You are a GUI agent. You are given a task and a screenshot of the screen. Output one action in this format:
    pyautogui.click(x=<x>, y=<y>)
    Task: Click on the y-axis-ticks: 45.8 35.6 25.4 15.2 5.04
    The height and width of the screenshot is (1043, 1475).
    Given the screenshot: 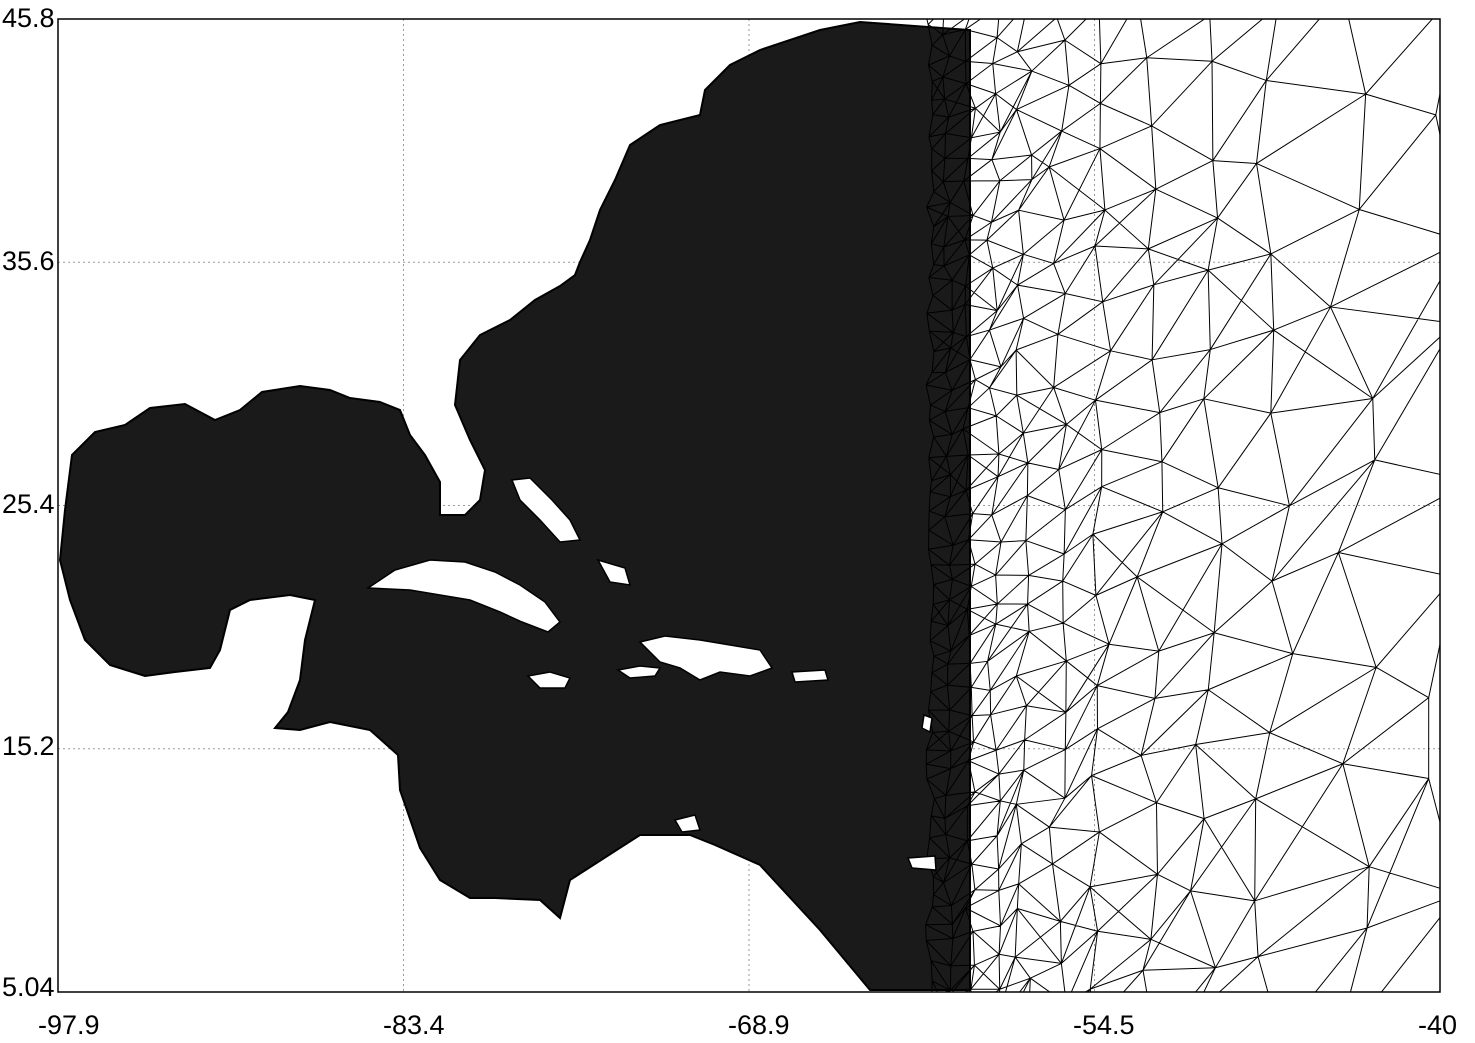 What is the action you would take?
    pyautogui.click(x=28, y=502)
    